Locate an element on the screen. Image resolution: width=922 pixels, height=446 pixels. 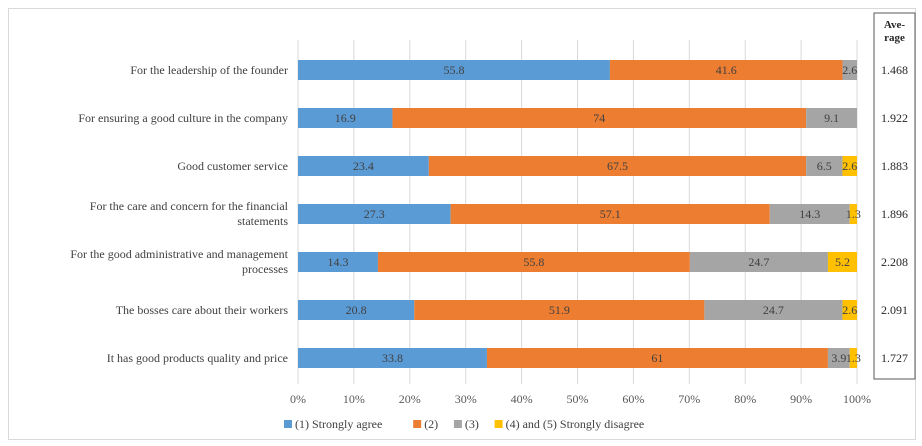
category-label: For the leadership of the founder is located at coordinates (209, 70).